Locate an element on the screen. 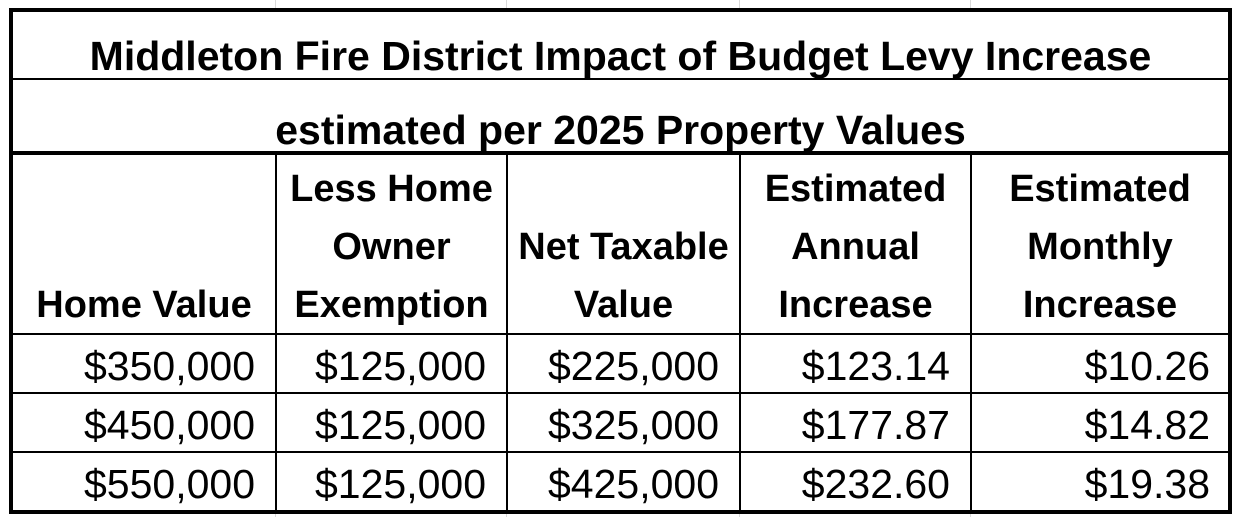 The height and width of the screenshot is (517, 1240). table-cell: $425,000 is located at coordinates (633, 484).